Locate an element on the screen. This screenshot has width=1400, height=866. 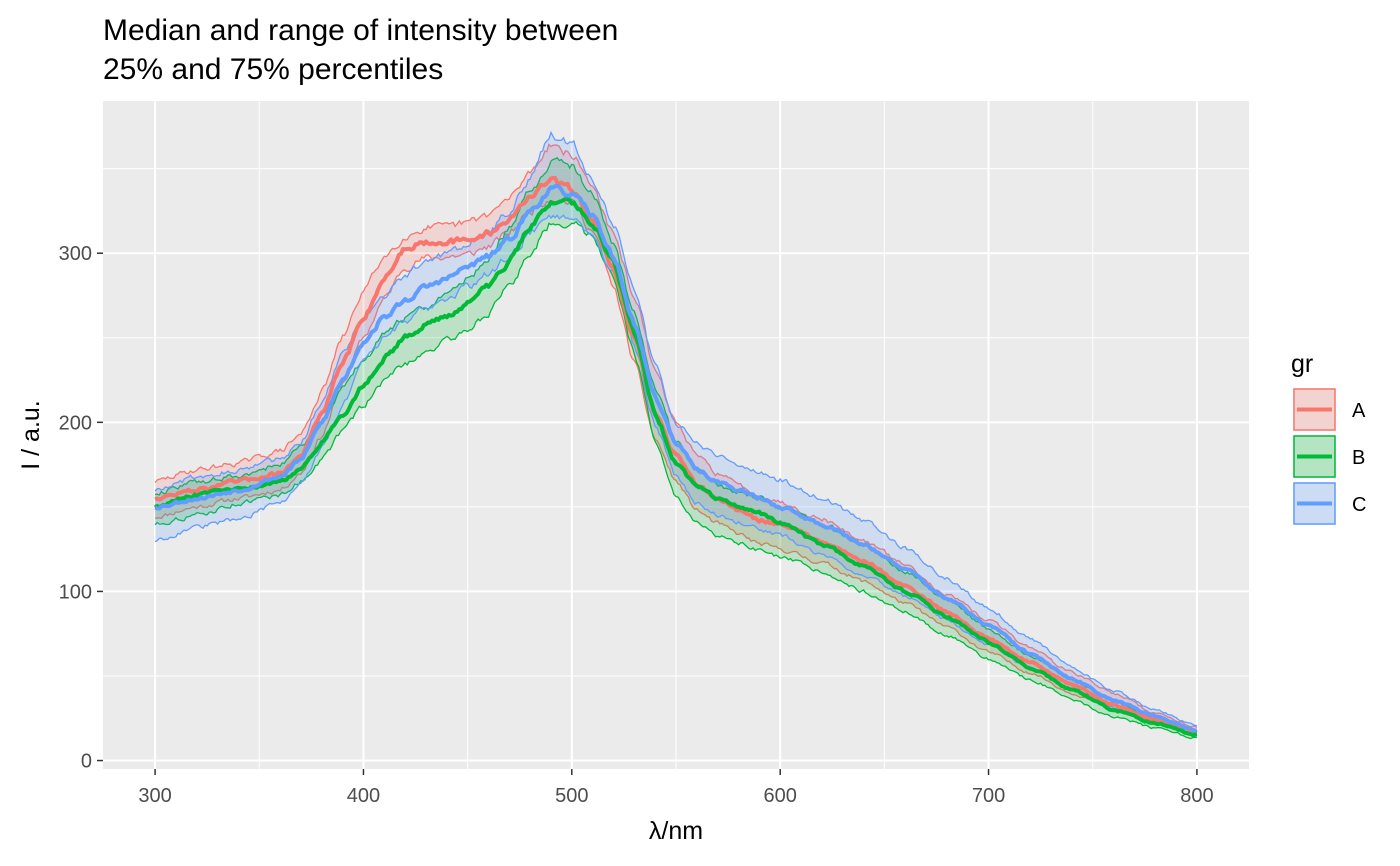
y-tick-label: 100 is located at coordinates (75, 592).